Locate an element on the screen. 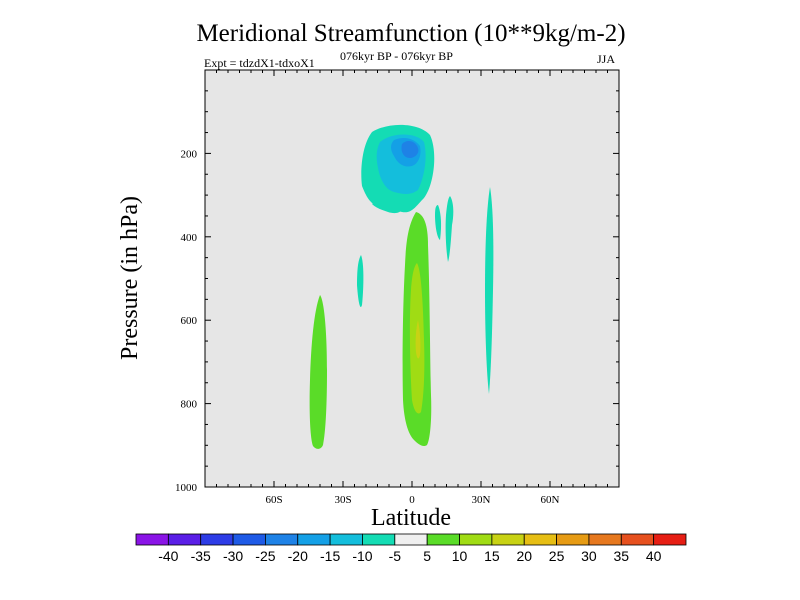 The width and height of the screenshot is (800, 600). x-tick-label: 60N is located at coordinates (550, 500).